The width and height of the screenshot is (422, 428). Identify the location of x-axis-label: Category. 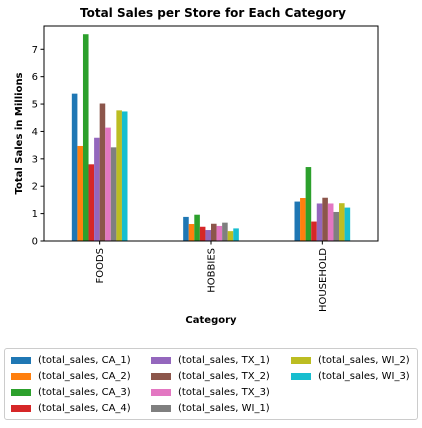
(211, 320).